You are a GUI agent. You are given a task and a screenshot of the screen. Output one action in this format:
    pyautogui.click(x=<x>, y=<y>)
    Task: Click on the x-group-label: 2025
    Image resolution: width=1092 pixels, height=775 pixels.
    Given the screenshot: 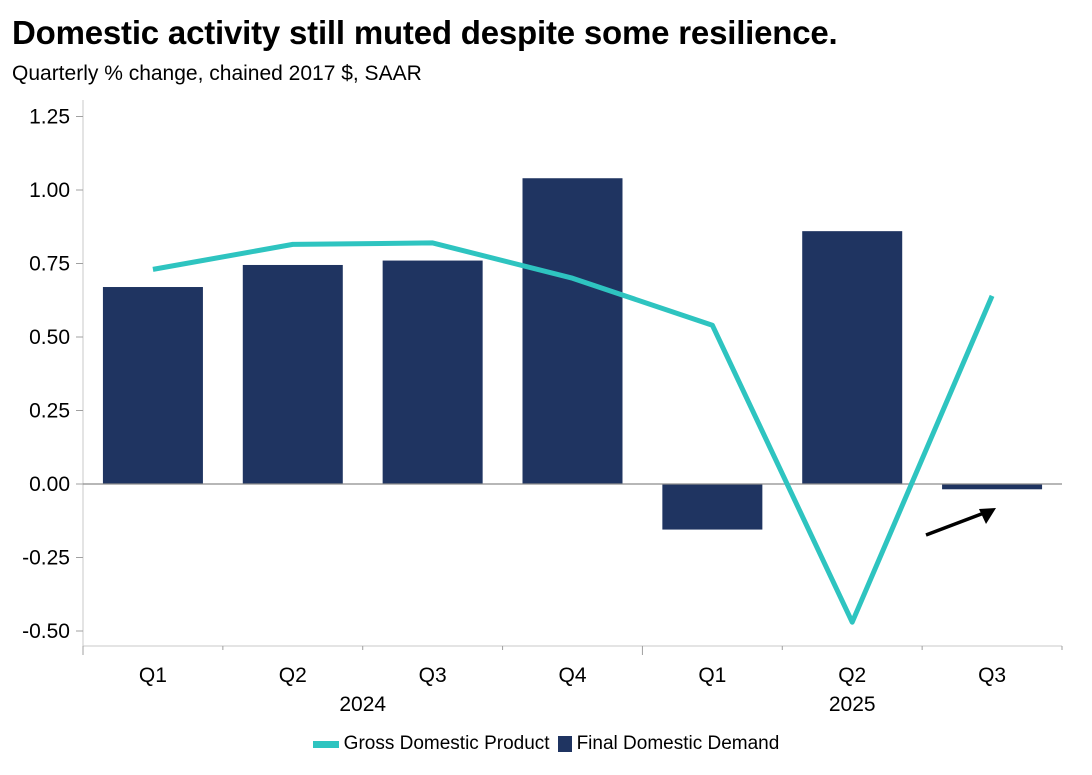 What is the action you would take?
    pyautogui.click(x=852, y=704)
    